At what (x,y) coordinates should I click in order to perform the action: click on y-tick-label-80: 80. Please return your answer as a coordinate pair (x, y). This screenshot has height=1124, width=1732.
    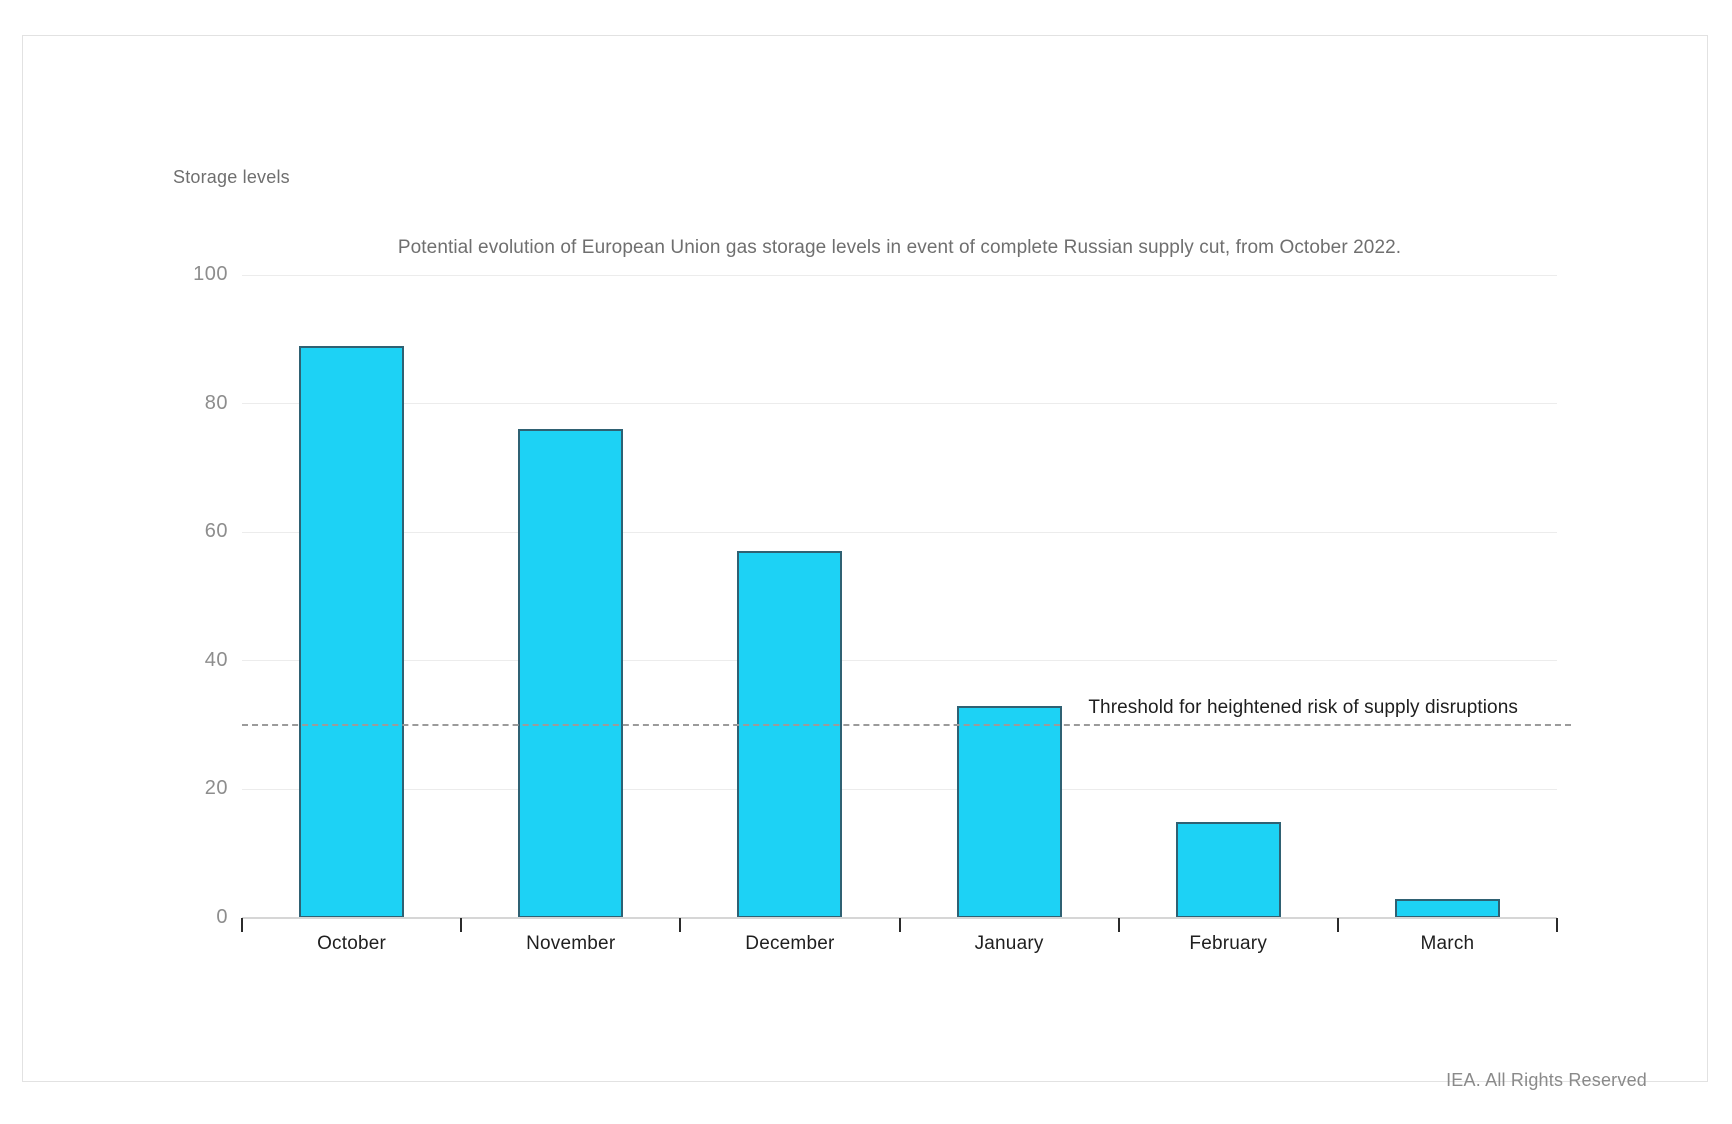
    Looking at the image, I should click on (216, 402).